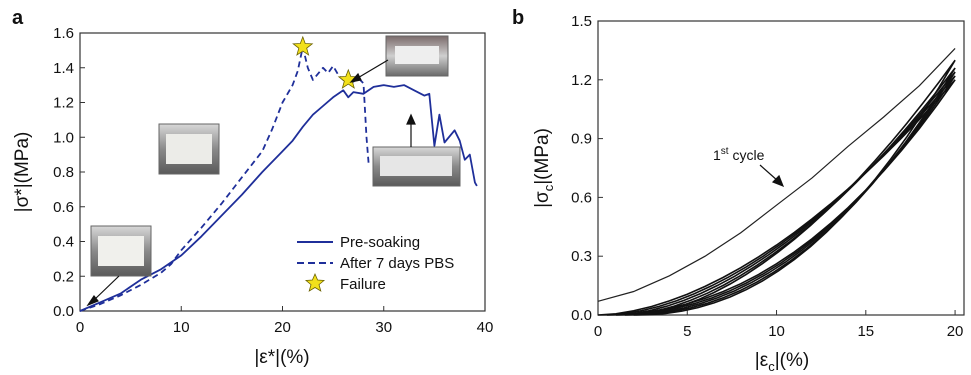  I want to click on photo-inset-sample-pbs-failure, so click(417, 56).